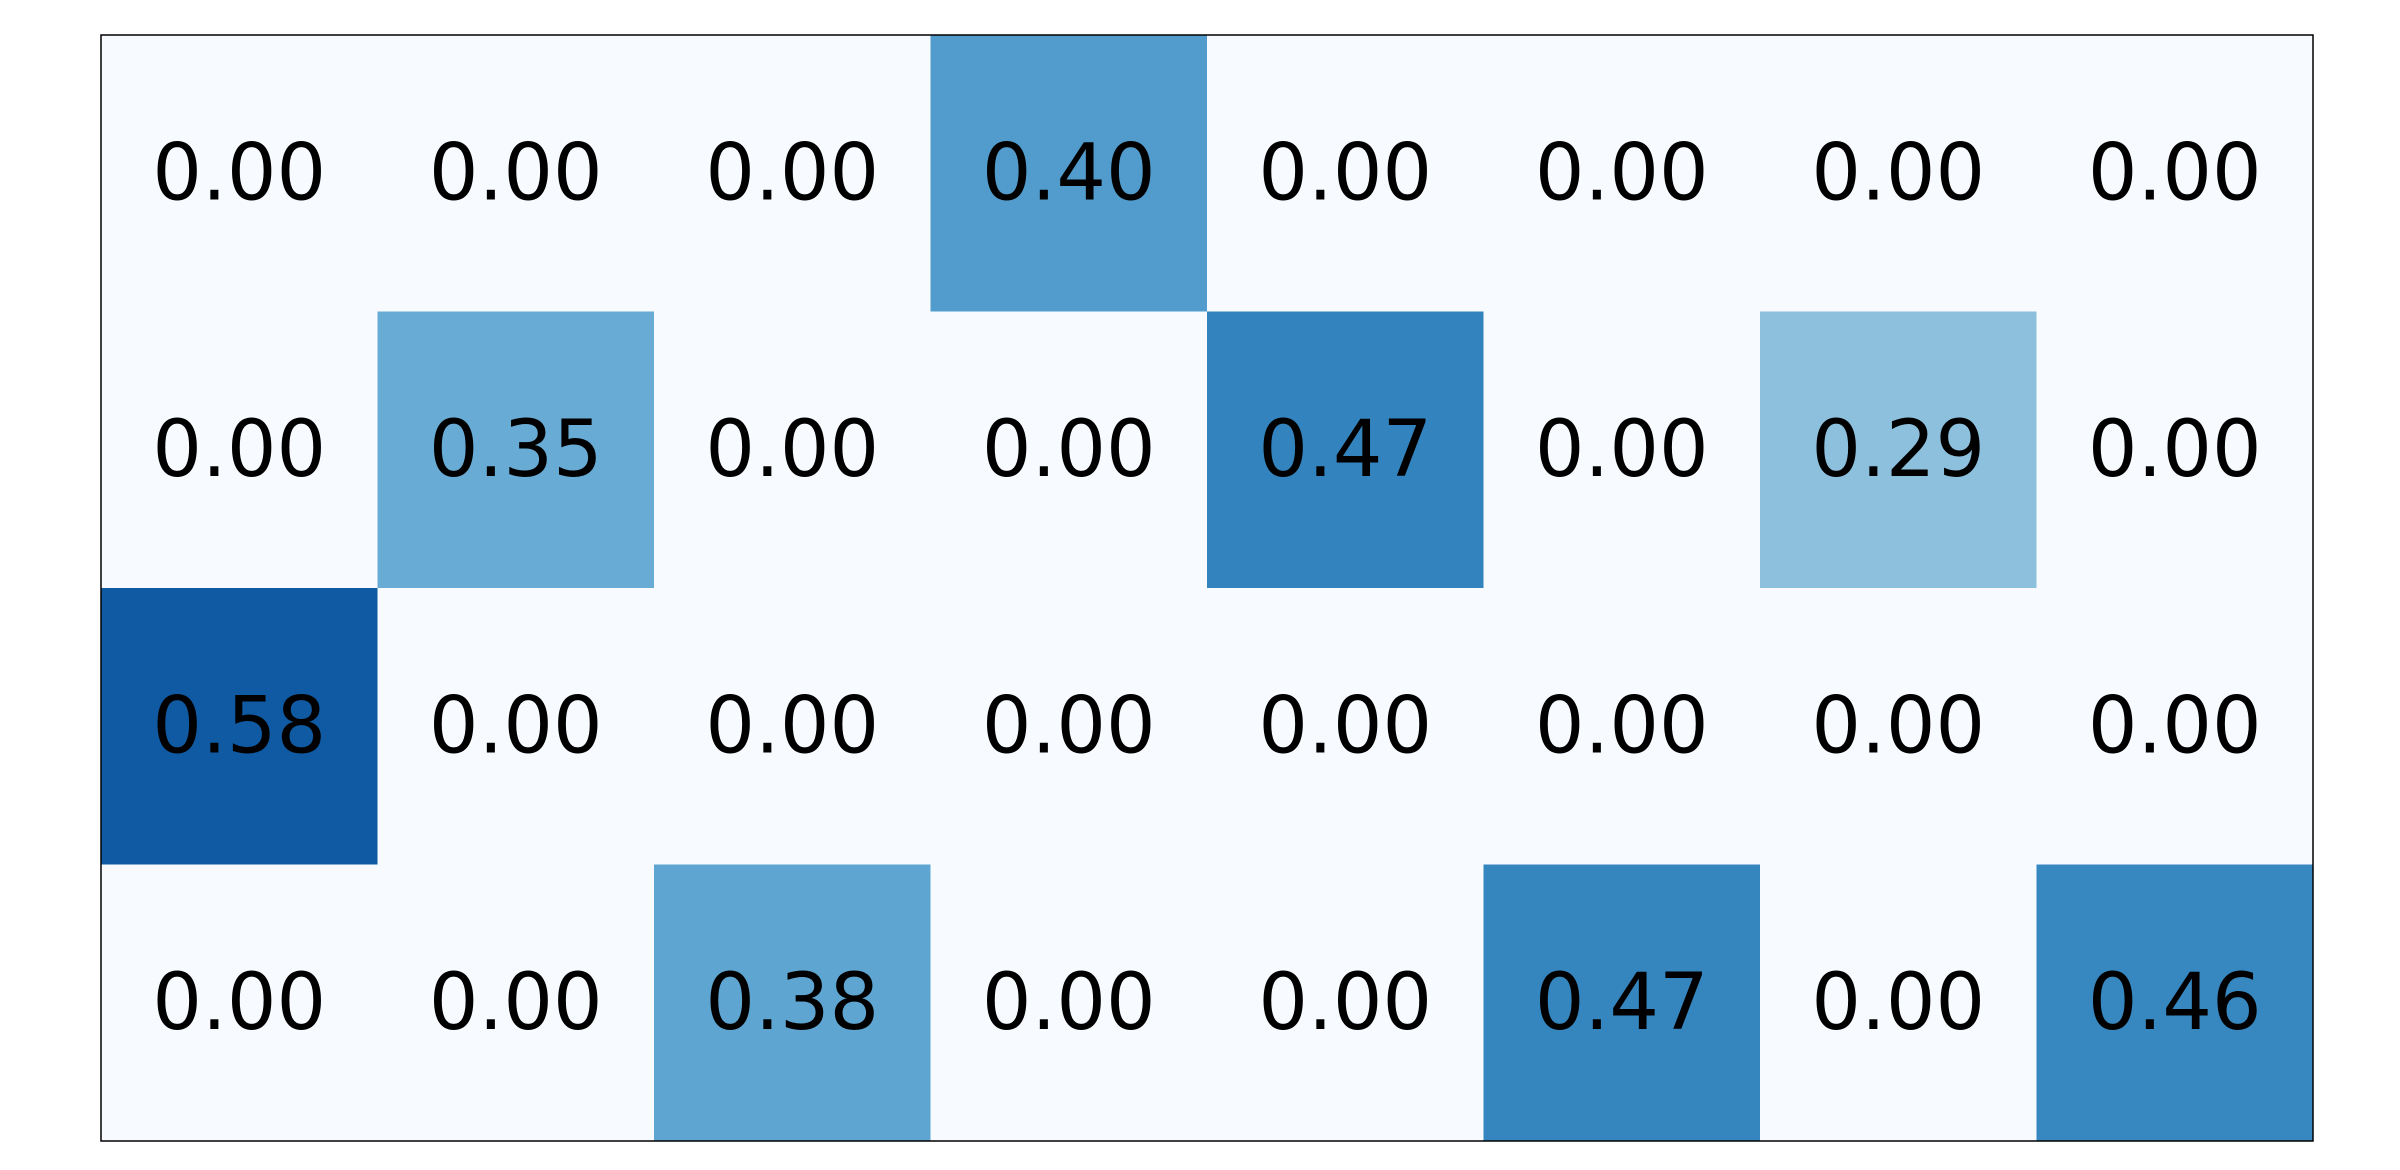  I want to click on heatmap-cell-r1-c6, so click(1898, 450).